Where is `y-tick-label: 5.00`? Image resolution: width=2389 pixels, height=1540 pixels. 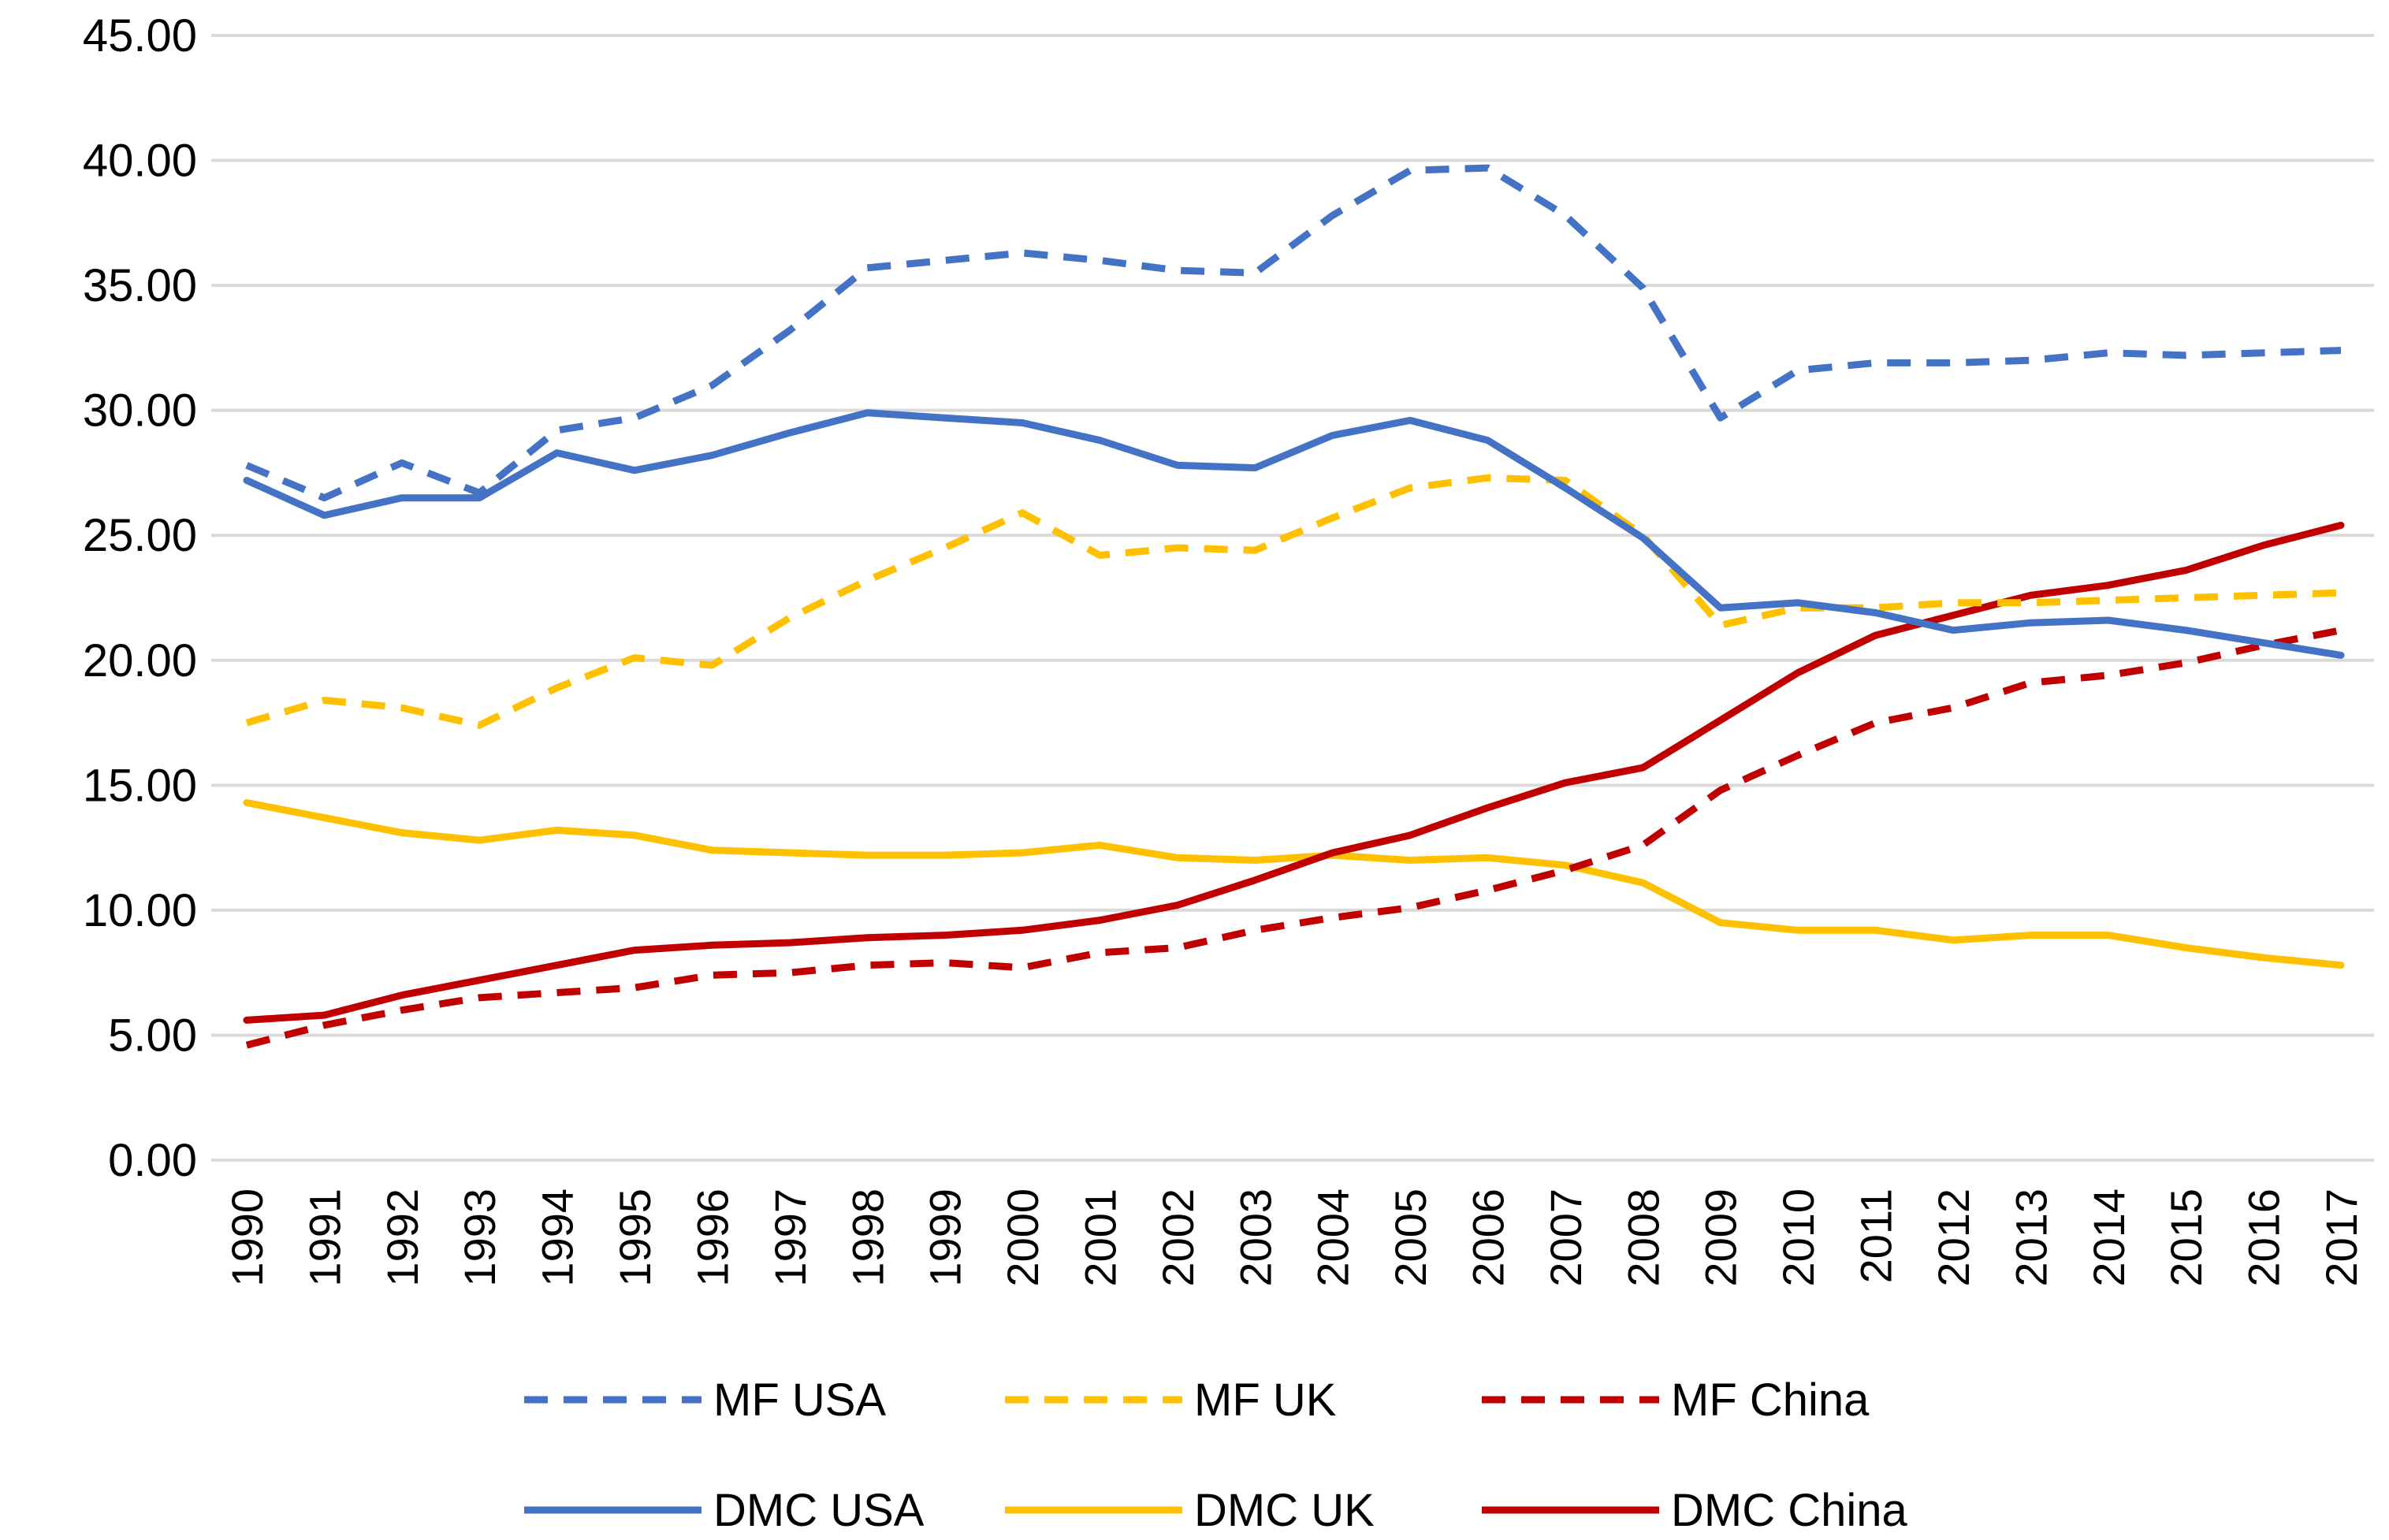 y-tick-label: 5.00 is located at coordinates (152, 1035).